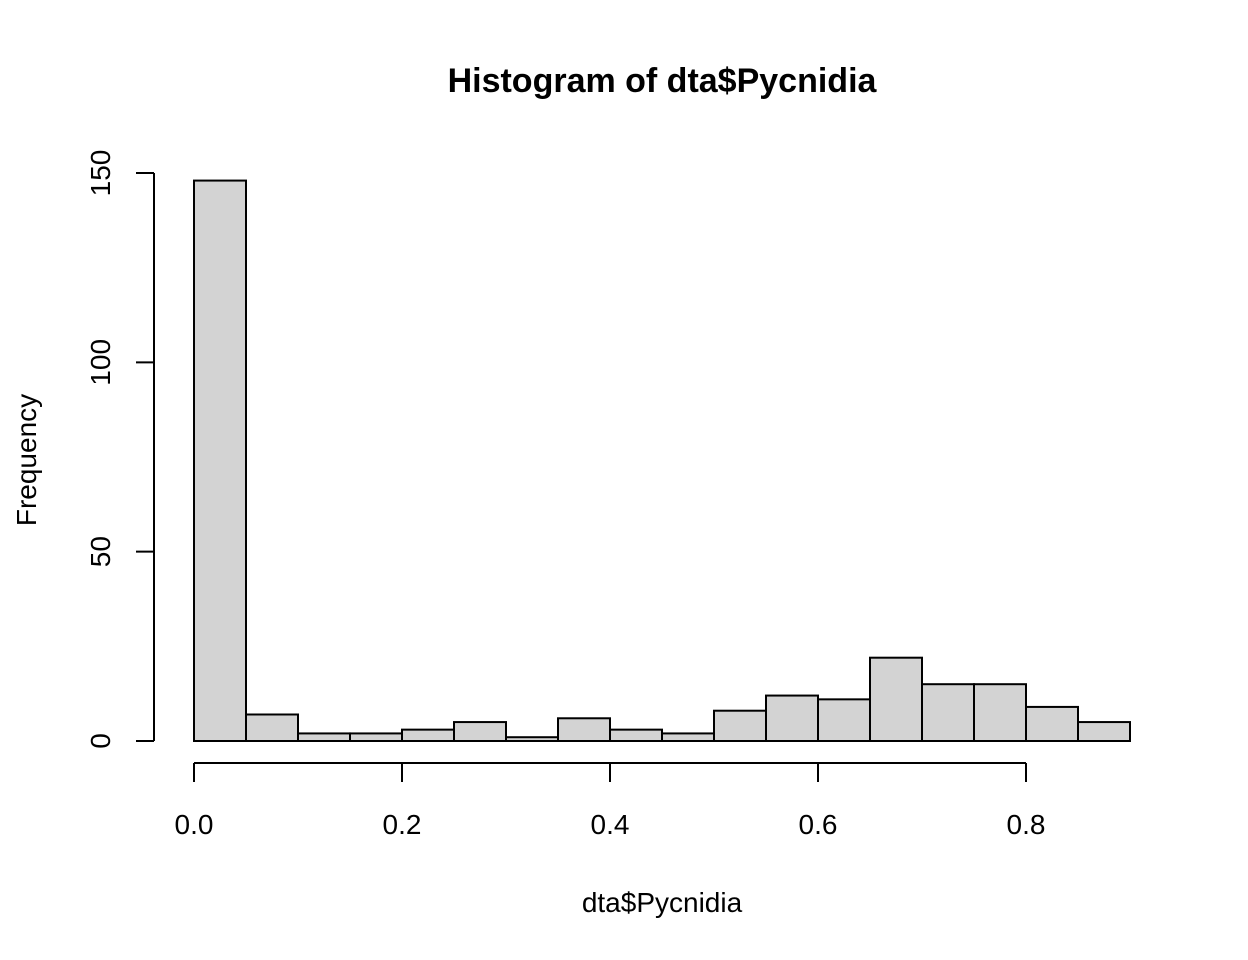 Image resolution: width=1248 pixels, height=960 pixels. Describe the element at coordinates (100, 741) in the screenshot. I see `y-tick-label: 0` at that location.